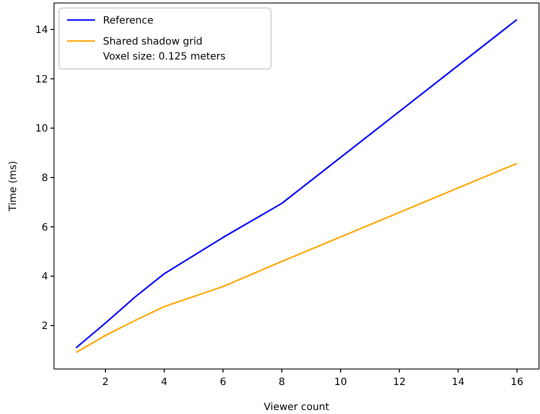  I want to click on y-tick-label: 6, so click(45, 228).